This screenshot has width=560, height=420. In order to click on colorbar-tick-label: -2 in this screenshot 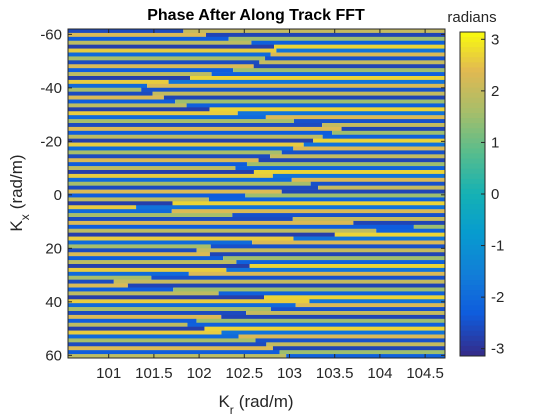, I will do `click(497, 297)`.